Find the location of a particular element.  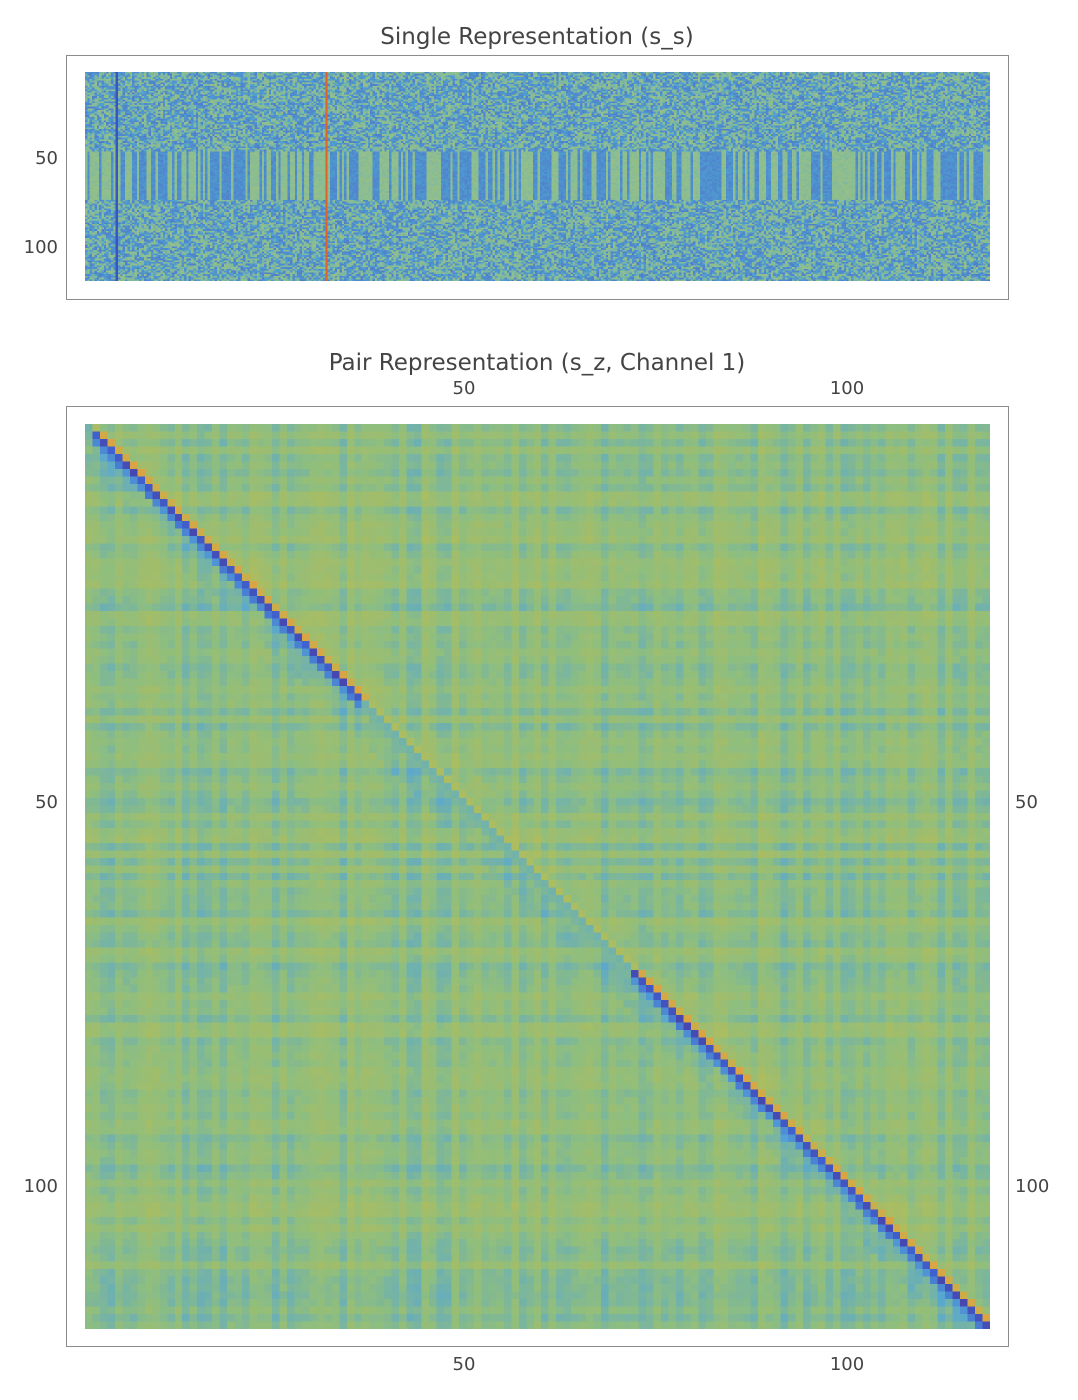

single-representation-title: Single Representation (s_s) is located at coordinates (537, 37).